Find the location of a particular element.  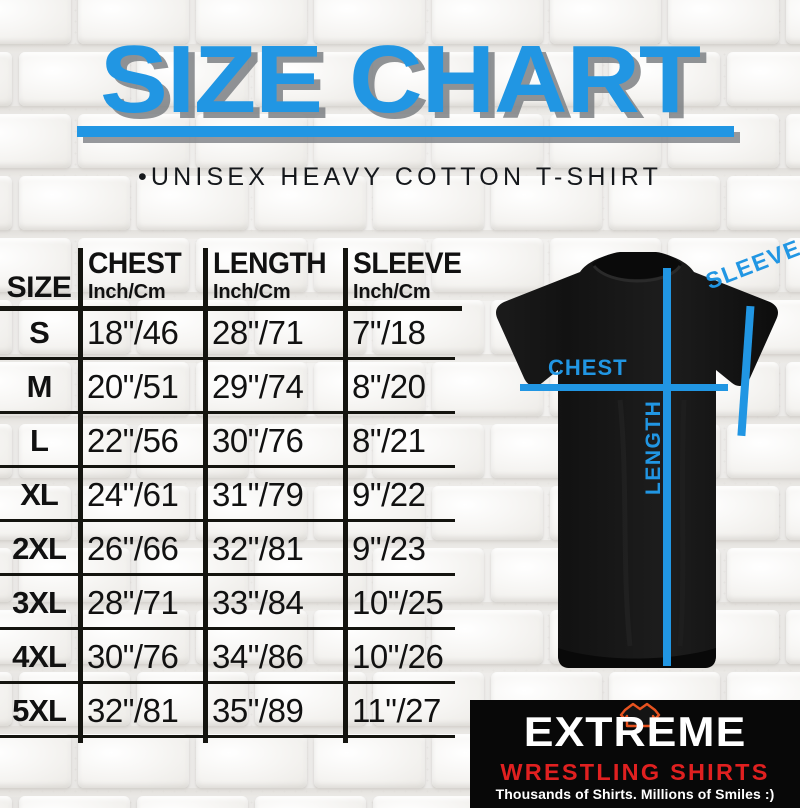

tshirt-collar is located at coordinates (637, 265).